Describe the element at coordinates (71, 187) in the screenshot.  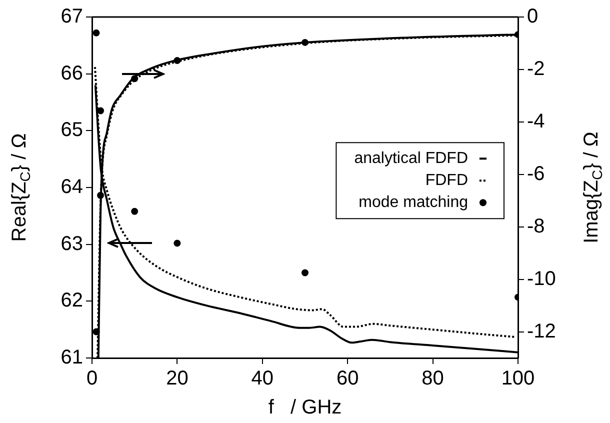
I see `y-tick-label: 64` at that location.